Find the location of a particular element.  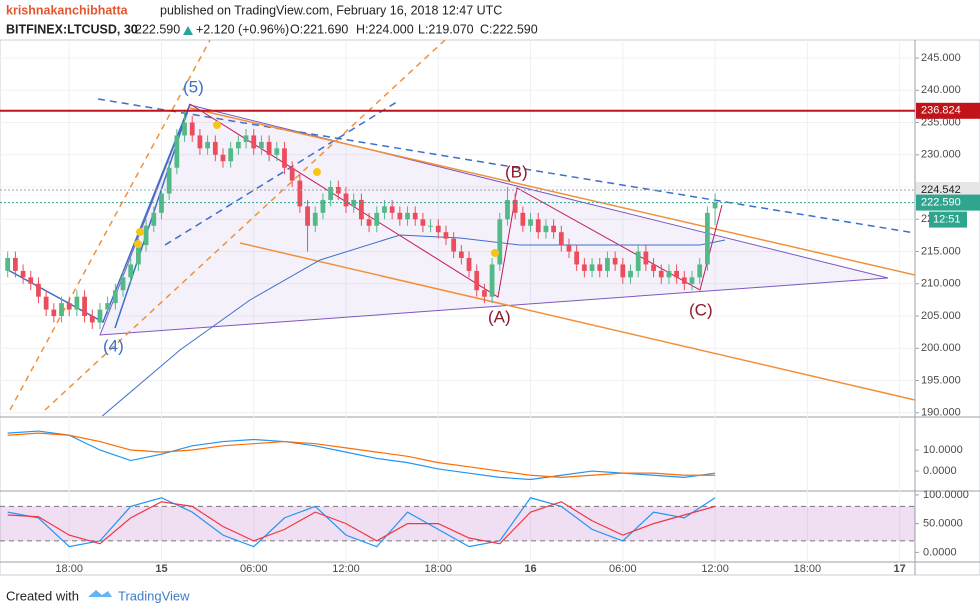

footer-brand: TradingView is located at coordinates (154, 595).